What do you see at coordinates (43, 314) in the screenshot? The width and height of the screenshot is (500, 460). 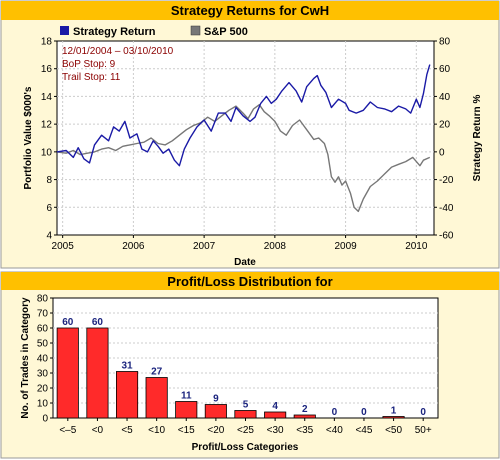 I see `distribution-y-tick-label: 70` at bounding box center [43, 314].